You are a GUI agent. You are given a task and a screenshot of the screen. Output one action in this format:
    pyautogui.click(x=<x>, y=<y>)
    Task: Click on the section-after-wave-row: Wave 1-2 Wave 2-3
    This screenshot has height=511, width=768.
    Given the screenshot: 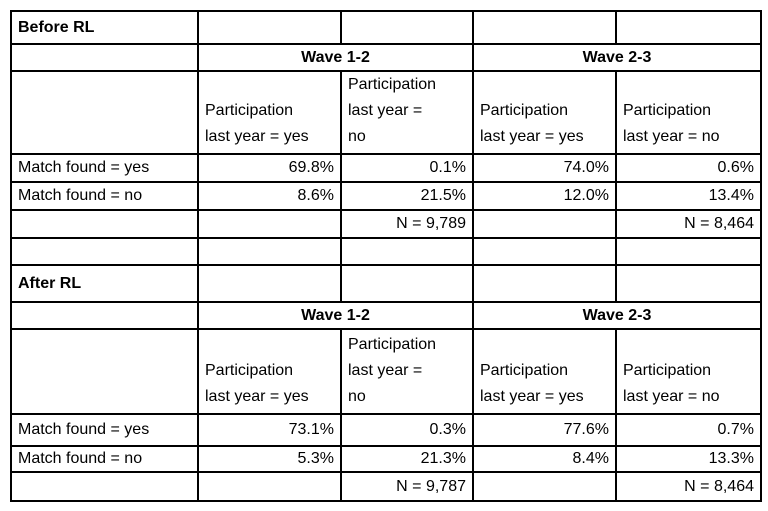 What is the action you would take?
    pyautogui.click(x=386, y=315)
    